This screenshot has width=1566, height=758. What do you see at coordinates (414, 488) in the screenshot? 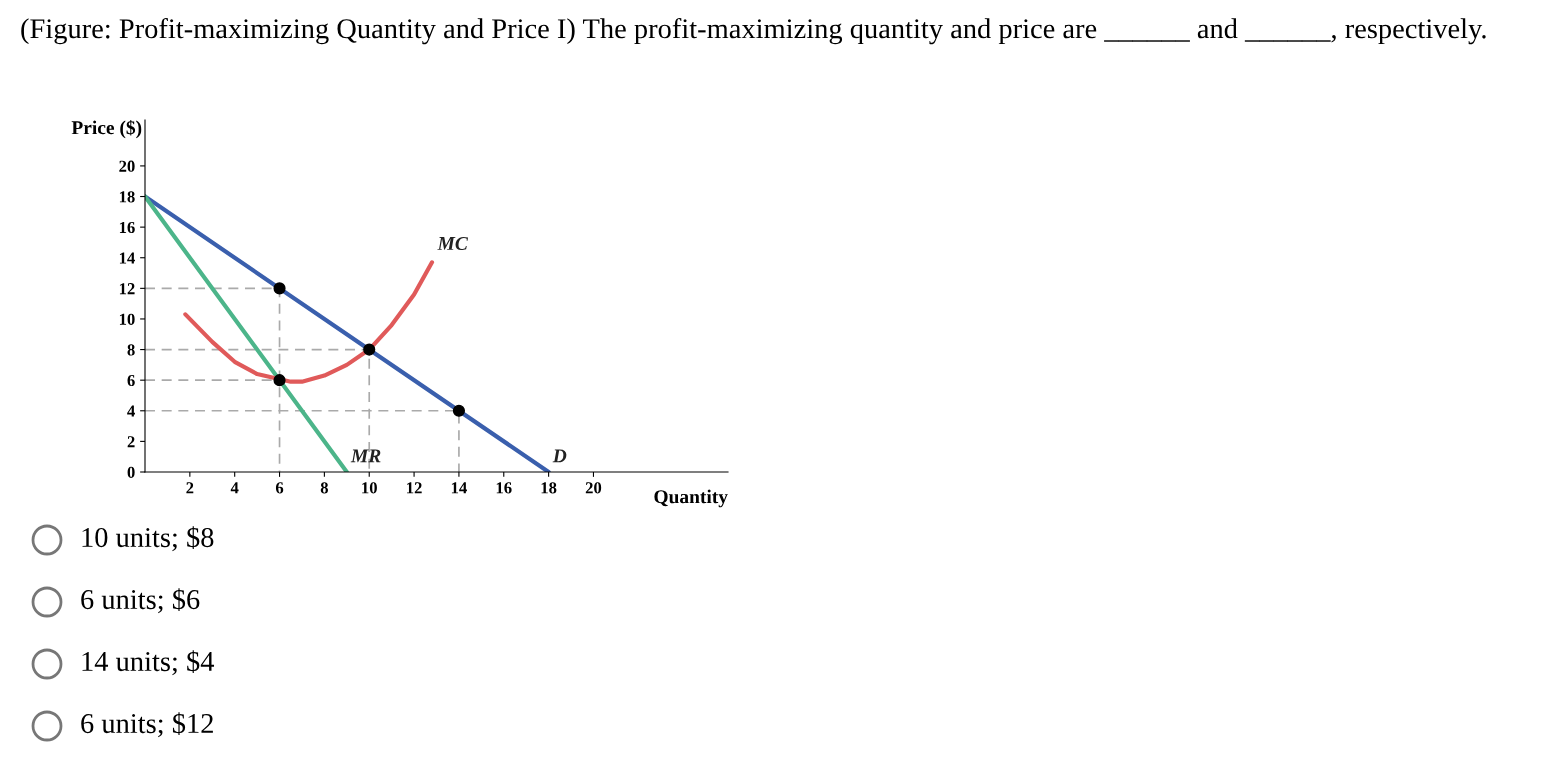
I see `x-tick-label: 12` at bounding box center [414, 488].